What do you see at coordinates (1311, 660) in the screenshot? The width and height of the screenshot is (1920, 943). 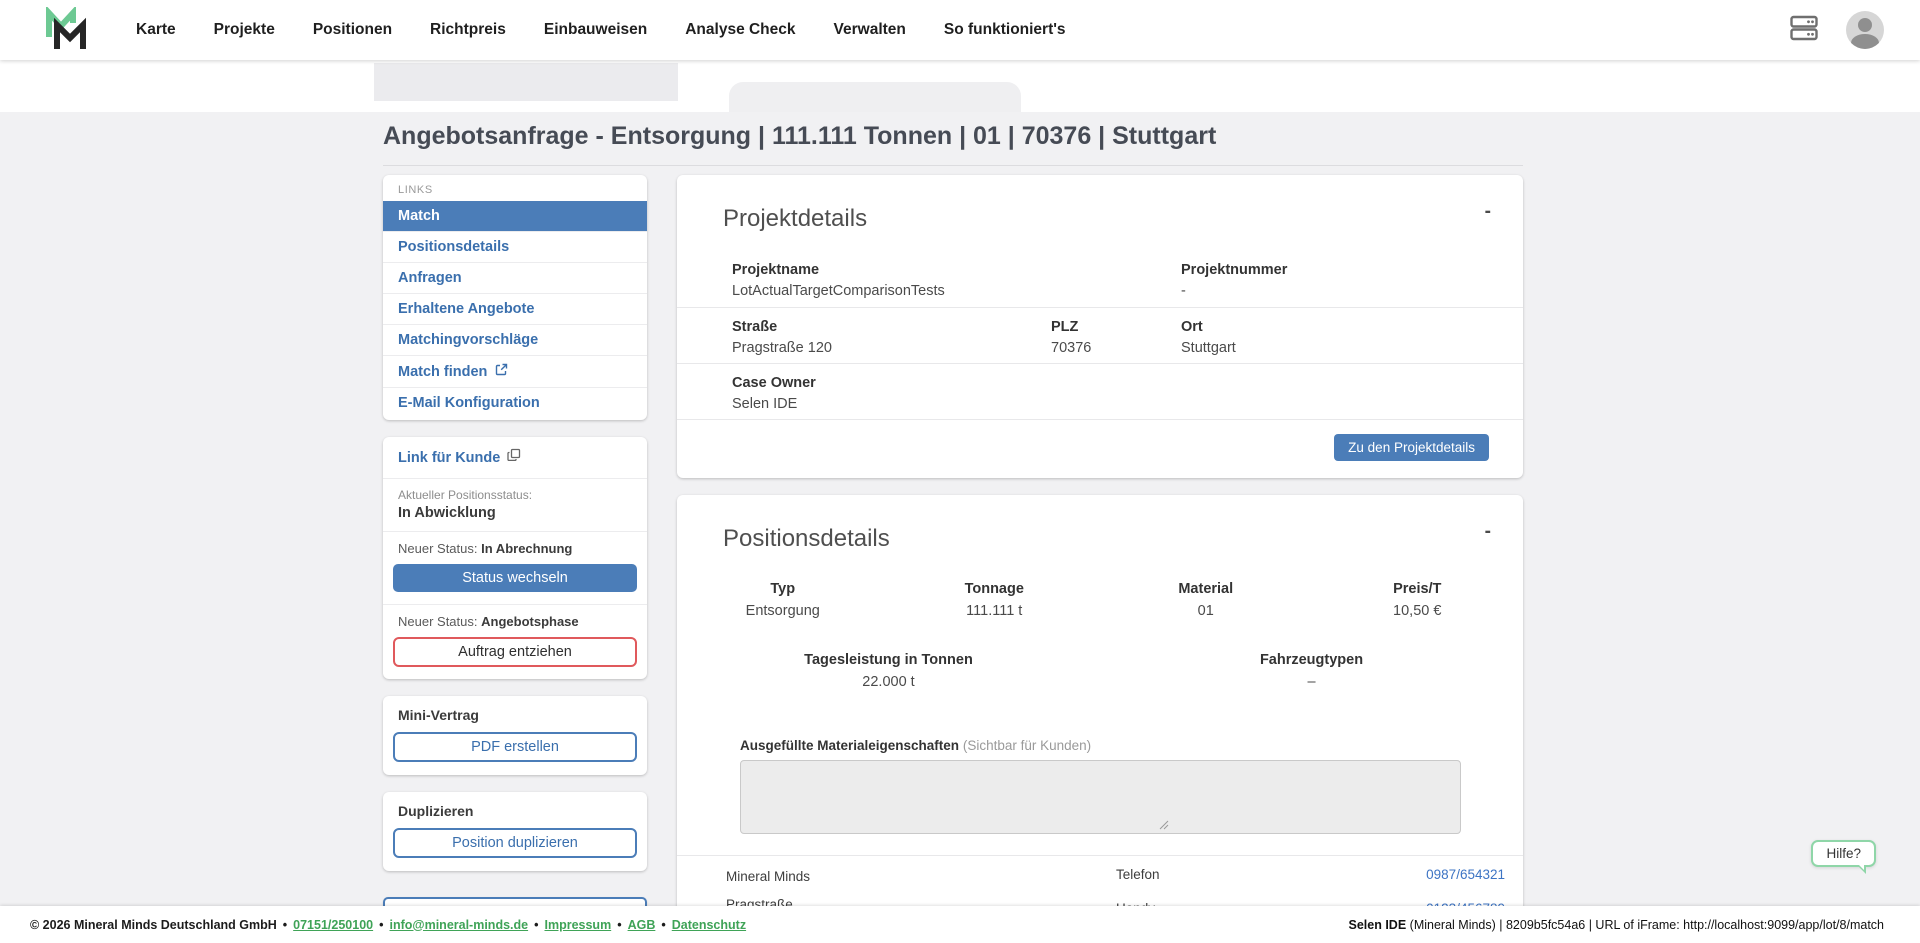 I see `field-label: Fahrzeugtypen` at bounding box center [1311, 660].